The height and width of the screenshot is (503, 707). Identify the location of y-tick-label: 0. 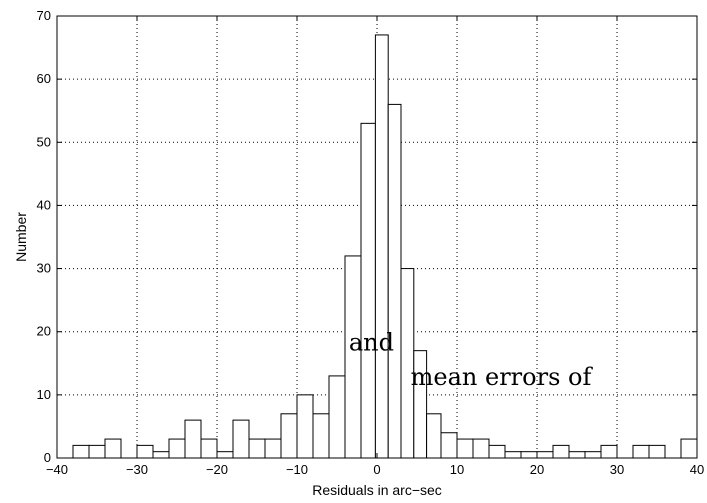
(47, 457).